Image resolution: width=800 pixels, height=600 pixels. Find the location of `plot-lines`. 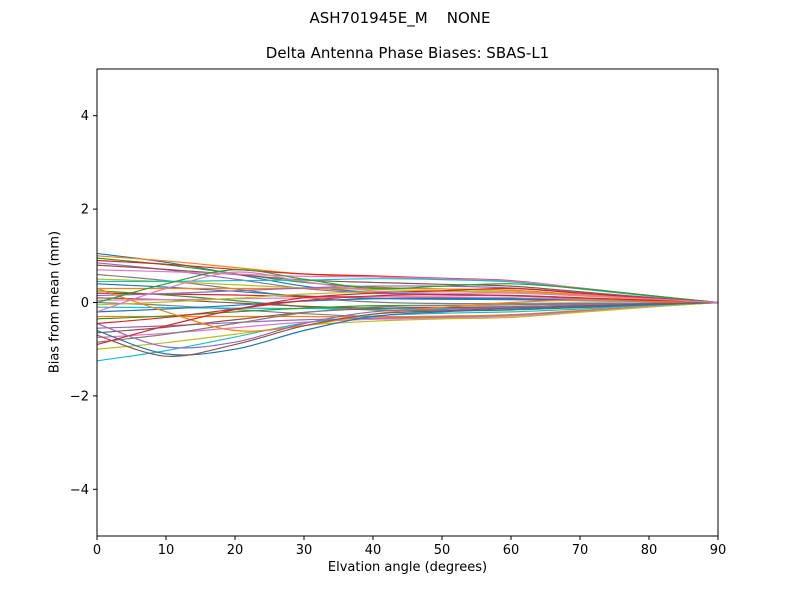

plot-lines is located at coordinates (407, 307).